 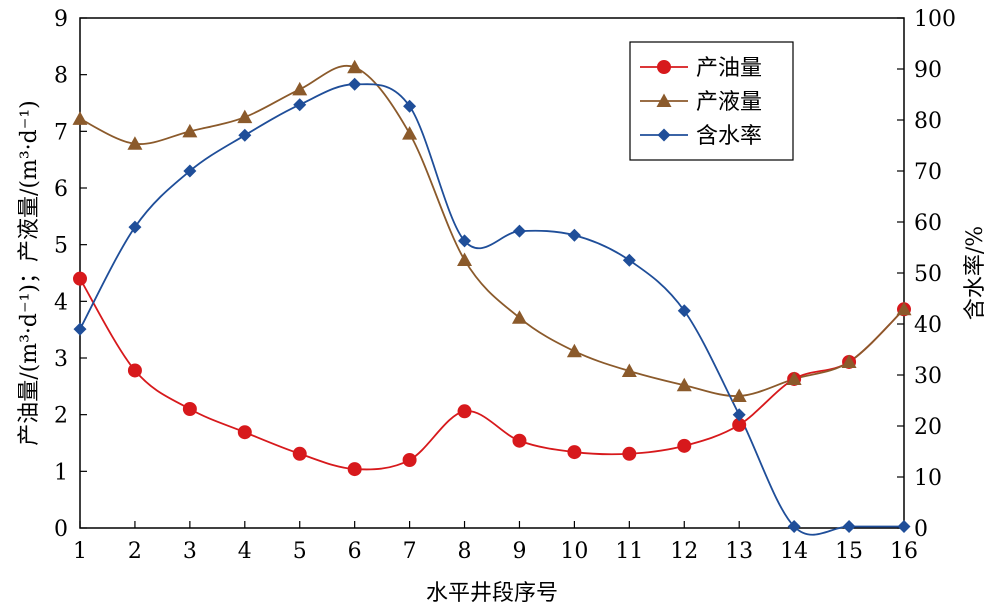 I want to click on y-left-tick-label: 0, so click(x=61, y=529).